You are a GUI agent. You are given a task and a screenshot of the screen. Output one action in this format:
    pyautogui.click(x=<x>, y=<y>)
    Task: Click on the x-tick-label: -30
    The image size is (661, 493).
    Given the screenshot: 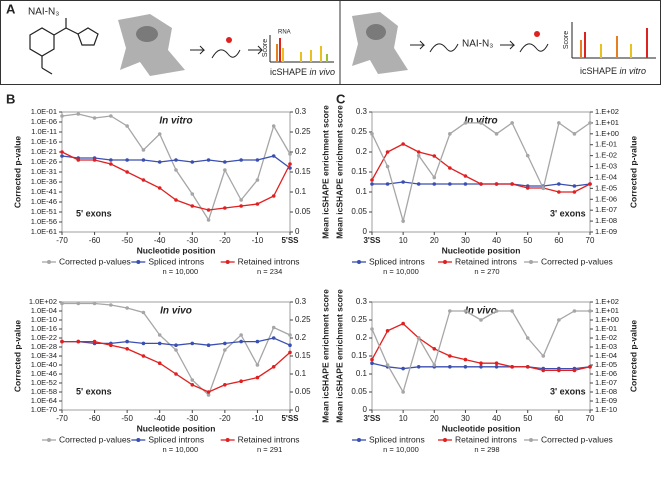 What is the action you would take?
    pyautogui.click(x=193, y=240)
    